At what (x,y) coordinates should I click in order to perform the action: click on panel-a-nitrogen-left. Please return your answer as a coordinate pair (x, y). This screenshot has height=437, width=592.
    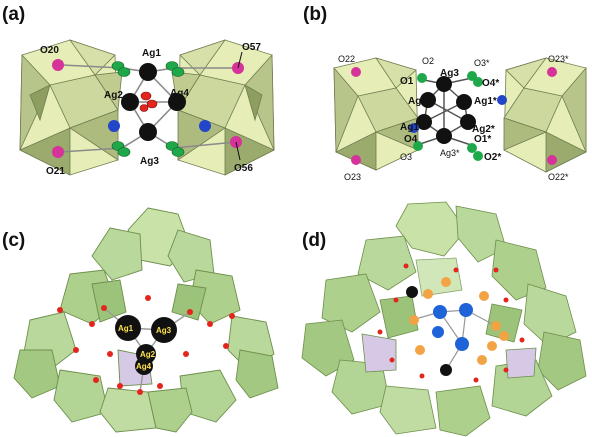
    Looking at the image, I should click on (114, 126).